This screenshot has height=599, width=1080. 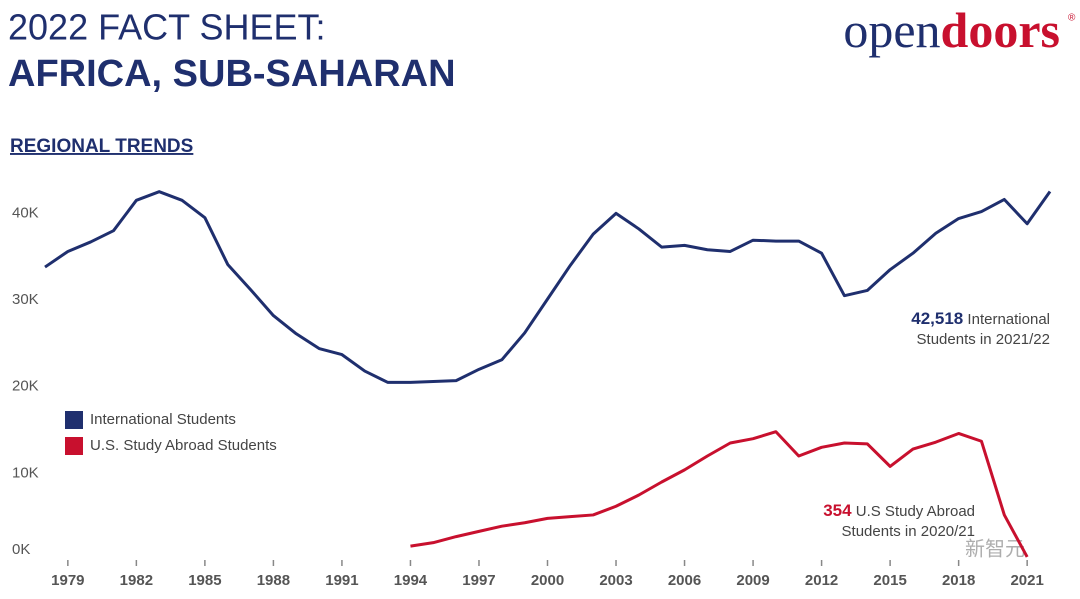 I want to click on logo-open: open, so click(x=891, y=30).